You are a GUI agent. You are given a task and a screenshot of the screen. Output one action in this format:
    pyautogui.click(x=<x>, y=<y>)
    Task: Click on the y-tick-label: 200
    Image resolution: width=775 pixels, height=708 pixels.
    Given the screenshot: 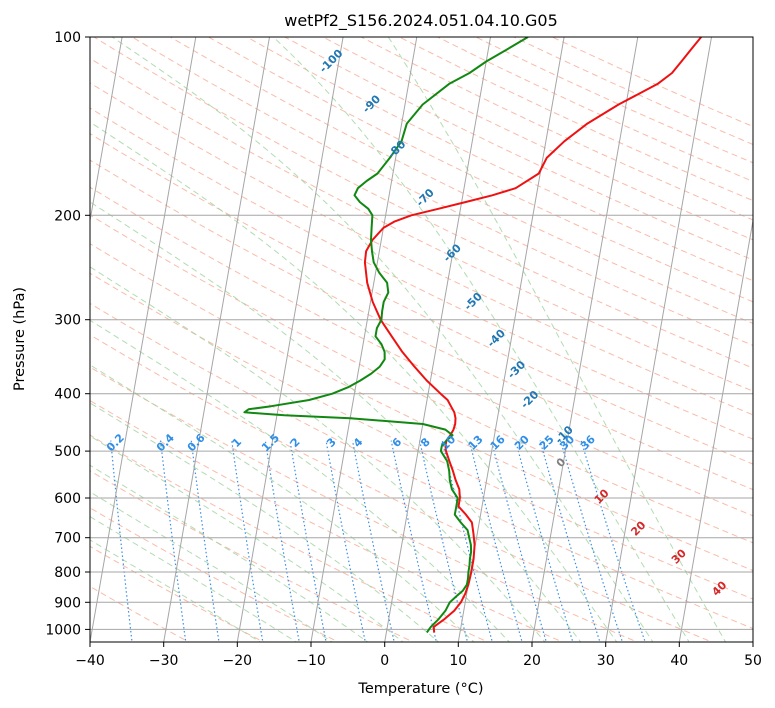 What is the action you would take?
    pyautogui.click(x=67, y=216)
    